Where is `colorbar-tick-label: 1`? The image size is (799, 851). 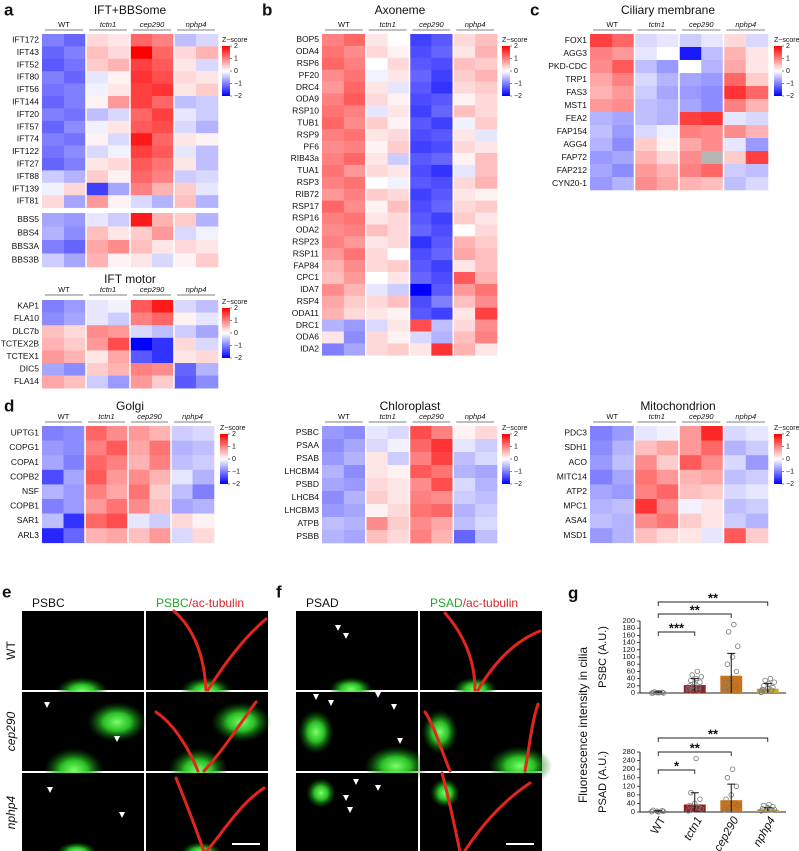
colorbar-tick-label: 1 is located at coordinates (516, 446).